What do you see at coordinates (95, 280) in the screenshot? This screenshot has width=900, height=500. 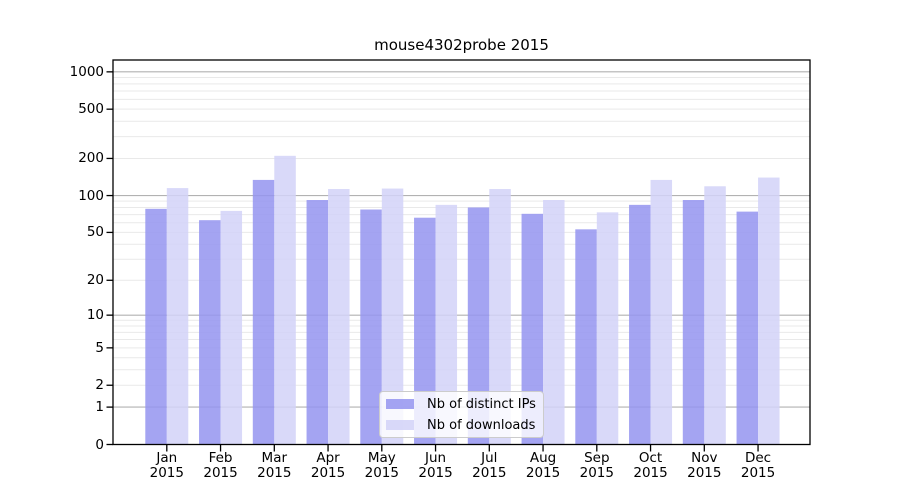 I see `y-tick-label-20: 20` at bounding box center [95, 280].